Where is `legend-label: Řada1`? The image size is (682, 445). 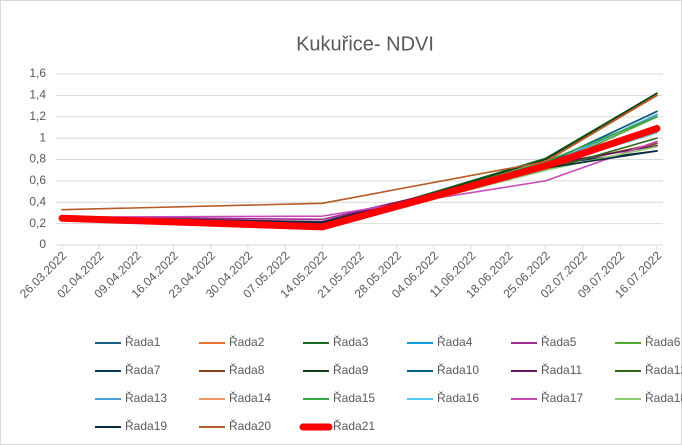
legend-label: Řada1 is located at coordinates (143, 341).